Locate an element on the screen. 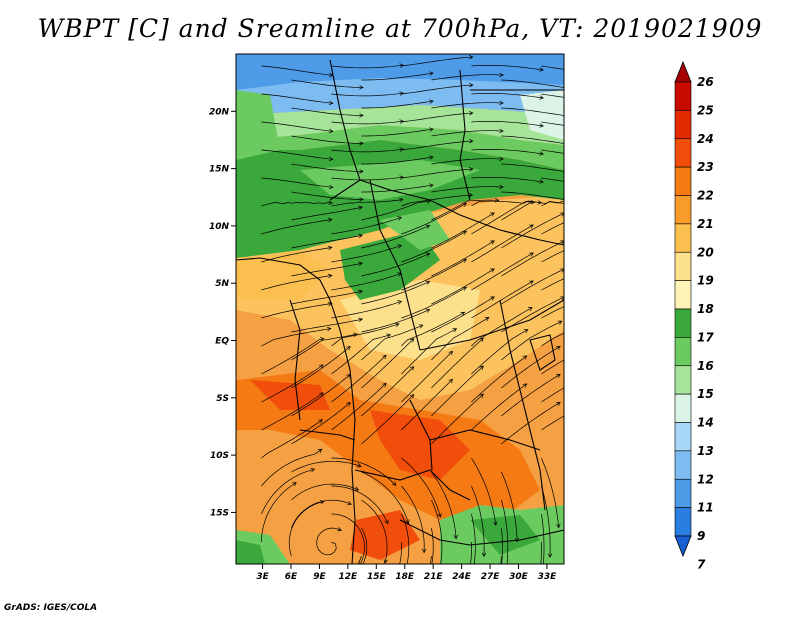 The width and height of the screenshot is (800, 618). lon-tick-label: 21E is located at coordinates (434, 577).